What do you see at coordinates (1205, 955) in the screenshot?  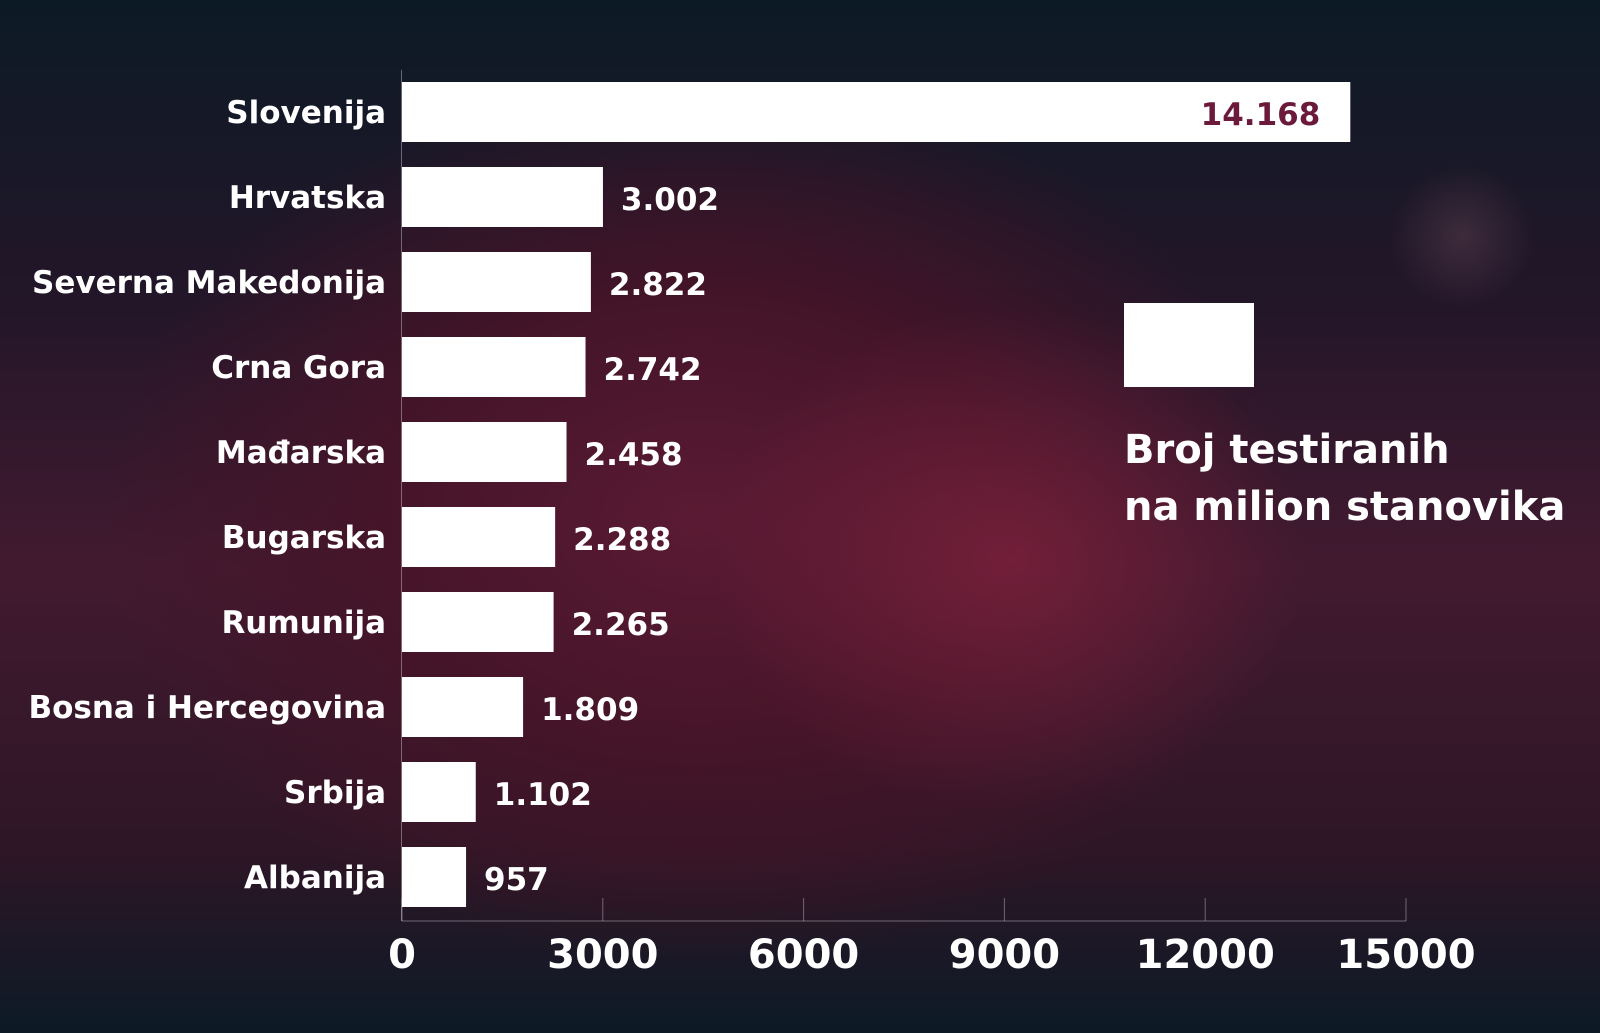 I see `x-tick-label-4: 12000` at bounding box center [1205, 955].